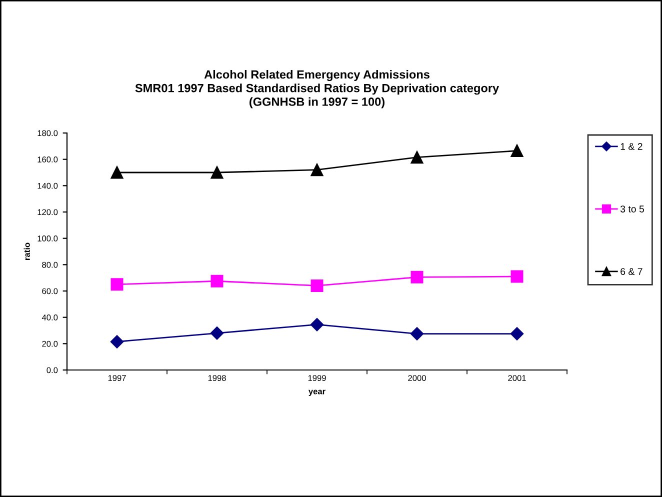 This screenshot has height=497, width=662. Describe the element at coordinates (52, 370) in the screenshot. I see `y-tick-label: 0.0` at that location.